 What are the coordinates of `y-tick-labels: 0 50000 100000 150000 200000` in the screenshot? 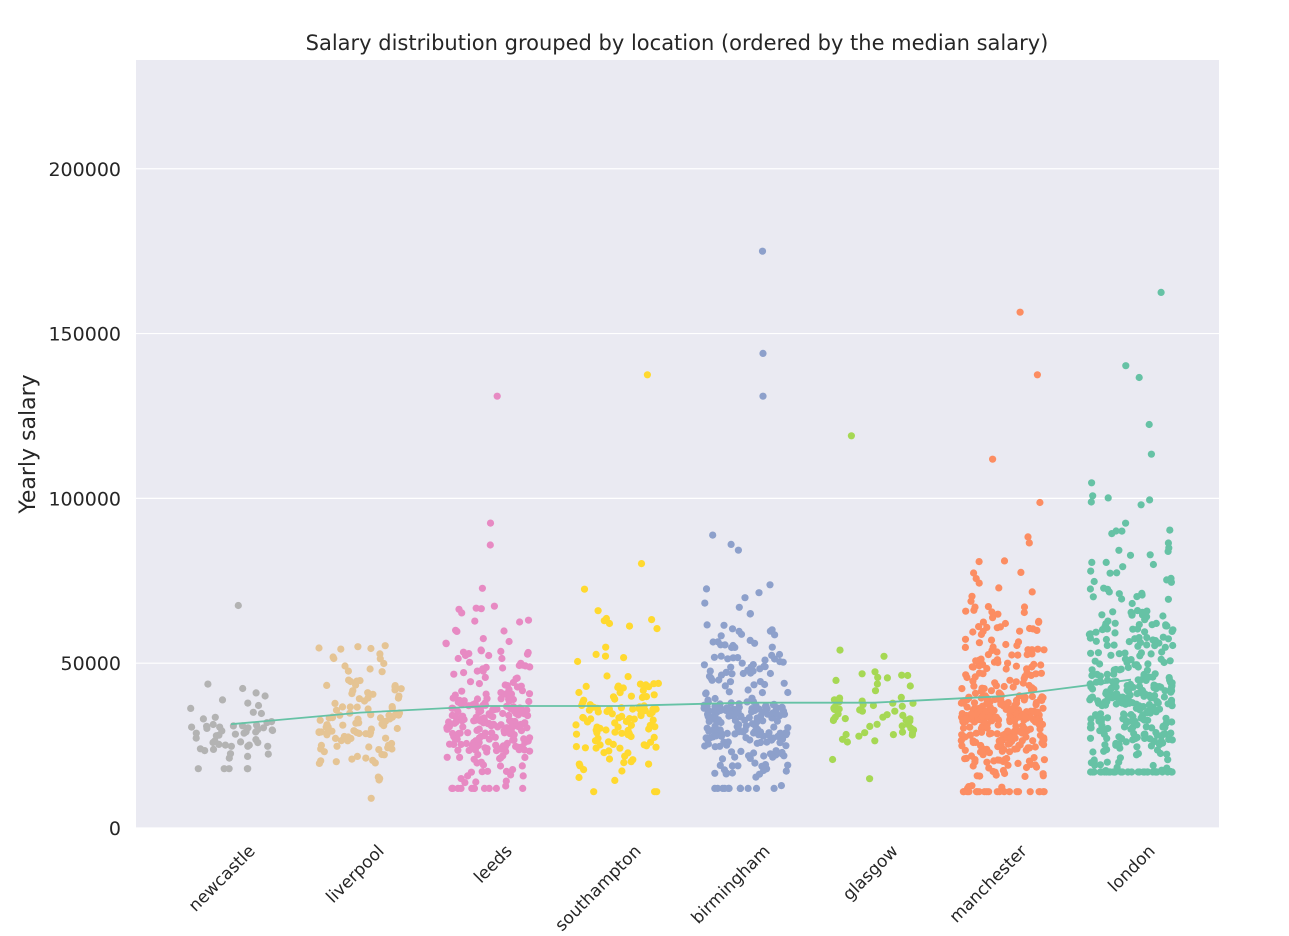 It's located at (84, 499).